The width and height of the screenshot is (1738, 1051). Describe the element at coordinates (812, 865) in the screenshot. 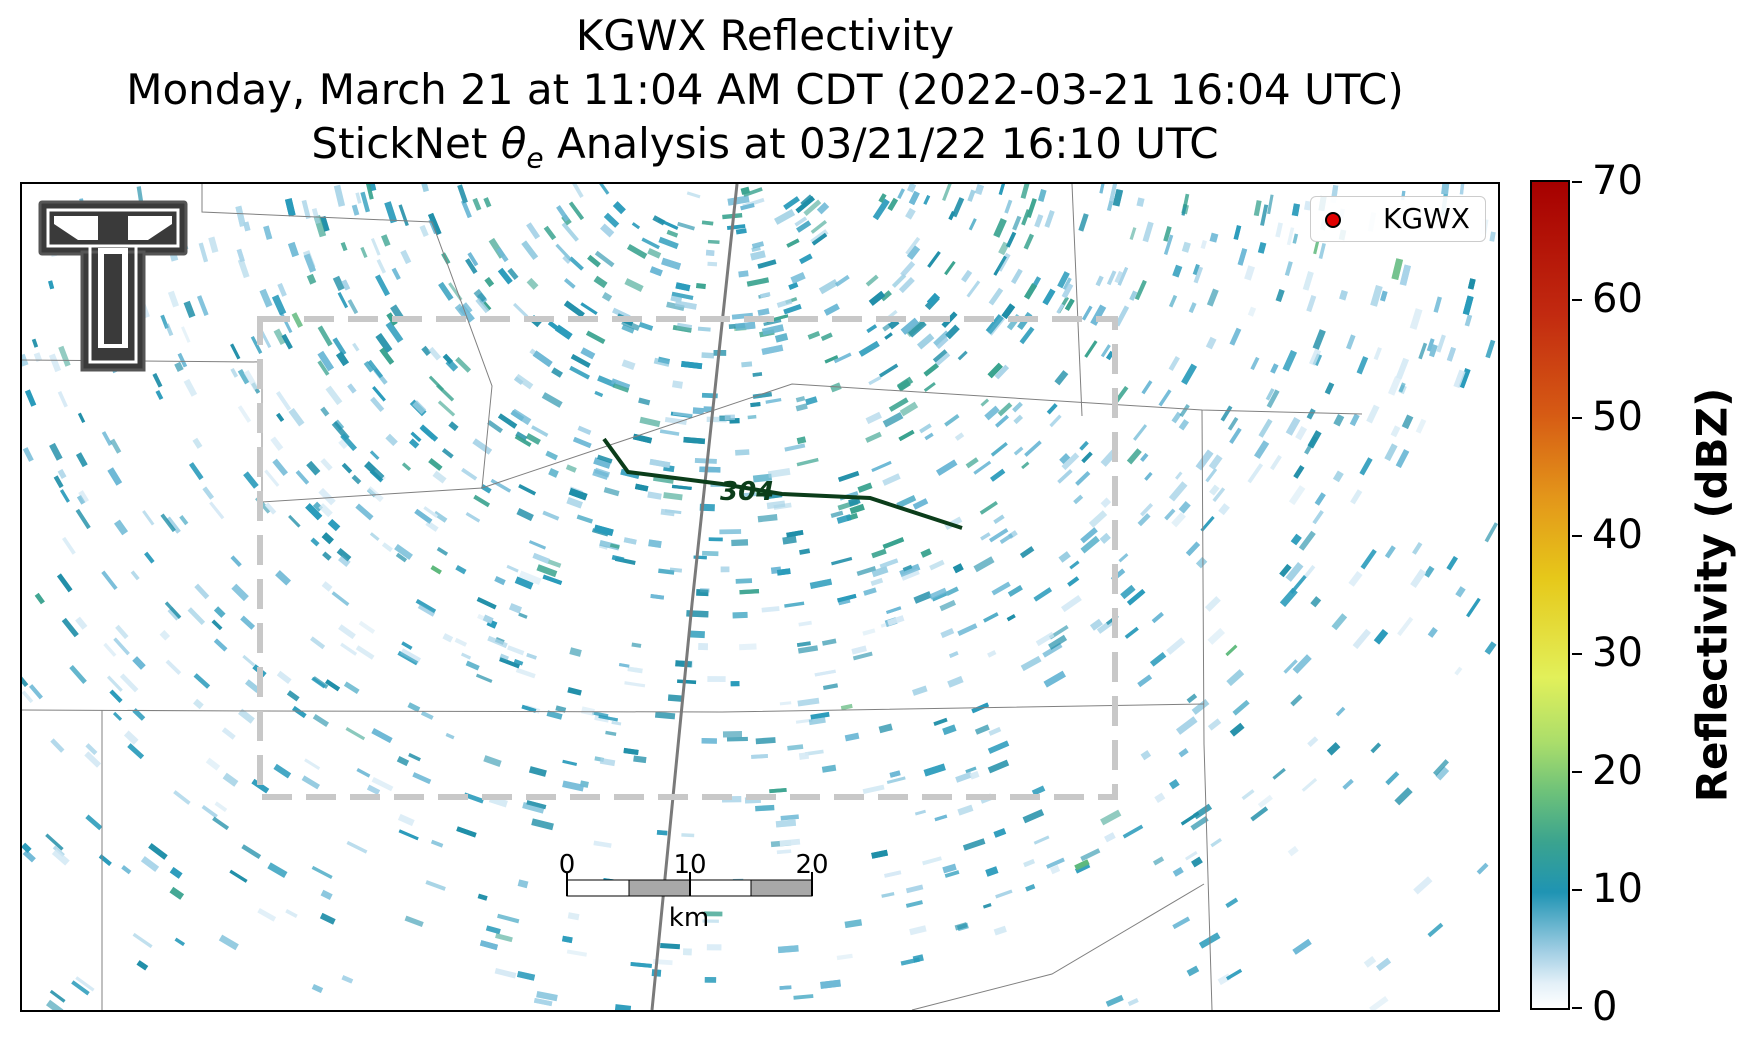

I see `scale-label-20: 20` at that location.